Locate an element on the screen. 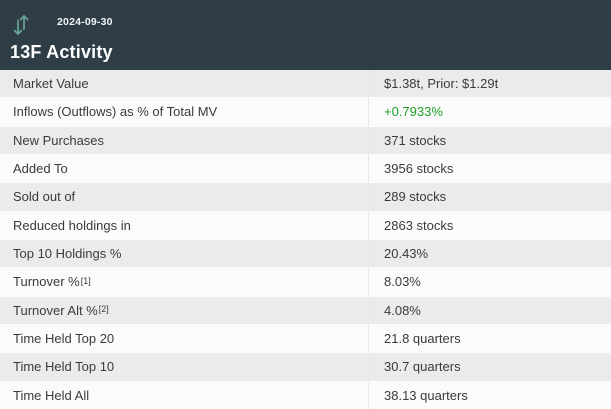 This screenshot has height=409, width=611. row-value: +0.7933% is located at coordinates (489, 112).